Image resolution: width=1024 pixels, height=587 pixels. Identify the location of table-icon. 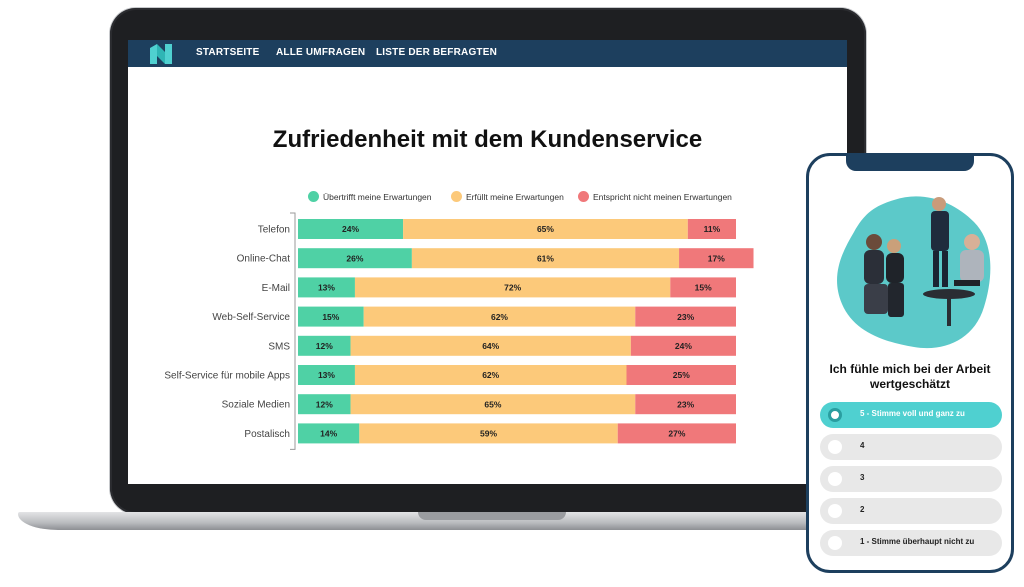
(949, 307).